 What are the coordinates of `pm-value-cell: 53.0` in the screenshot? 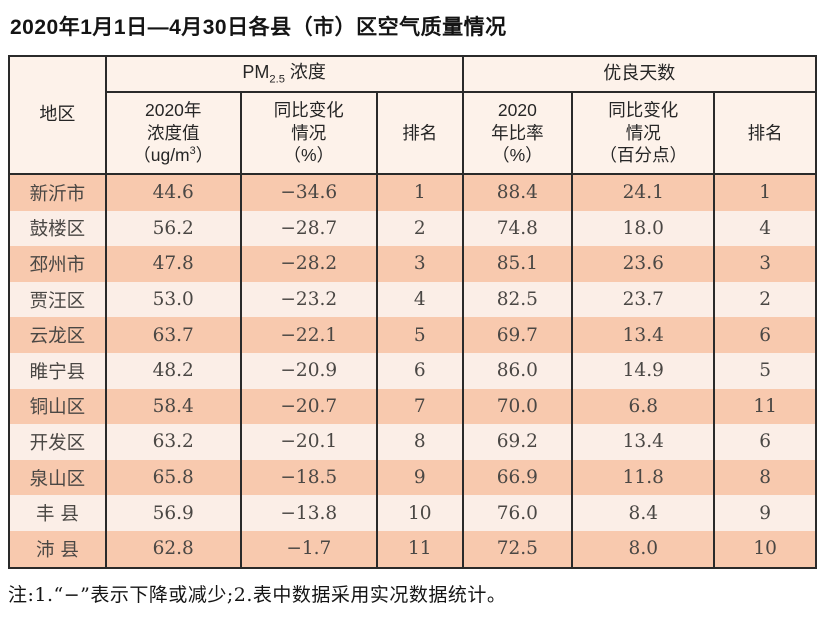 It's located at (173, 299).